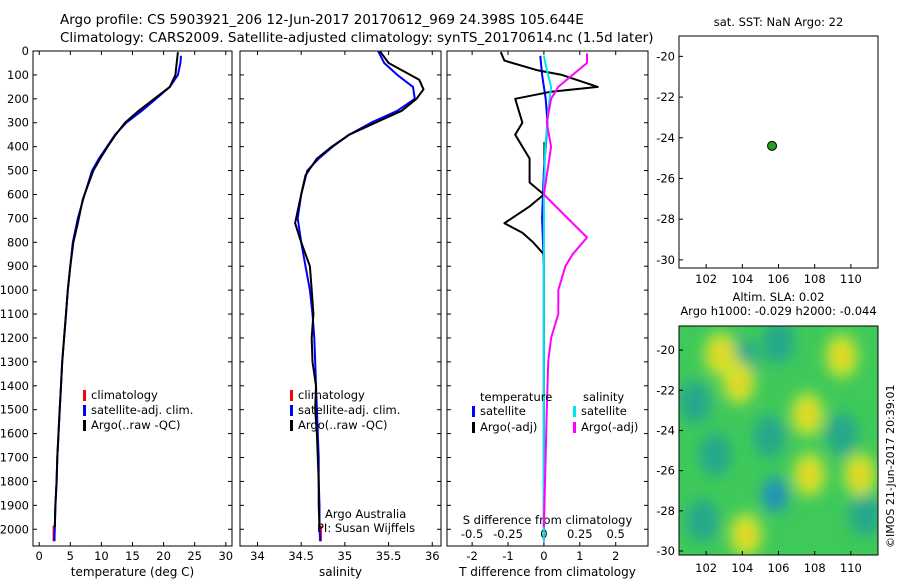  What do you see at coordinates (301, 556) in the screenshot?
I see `salinity-xtick-label: 34.5` at bounding box center [301, 556].